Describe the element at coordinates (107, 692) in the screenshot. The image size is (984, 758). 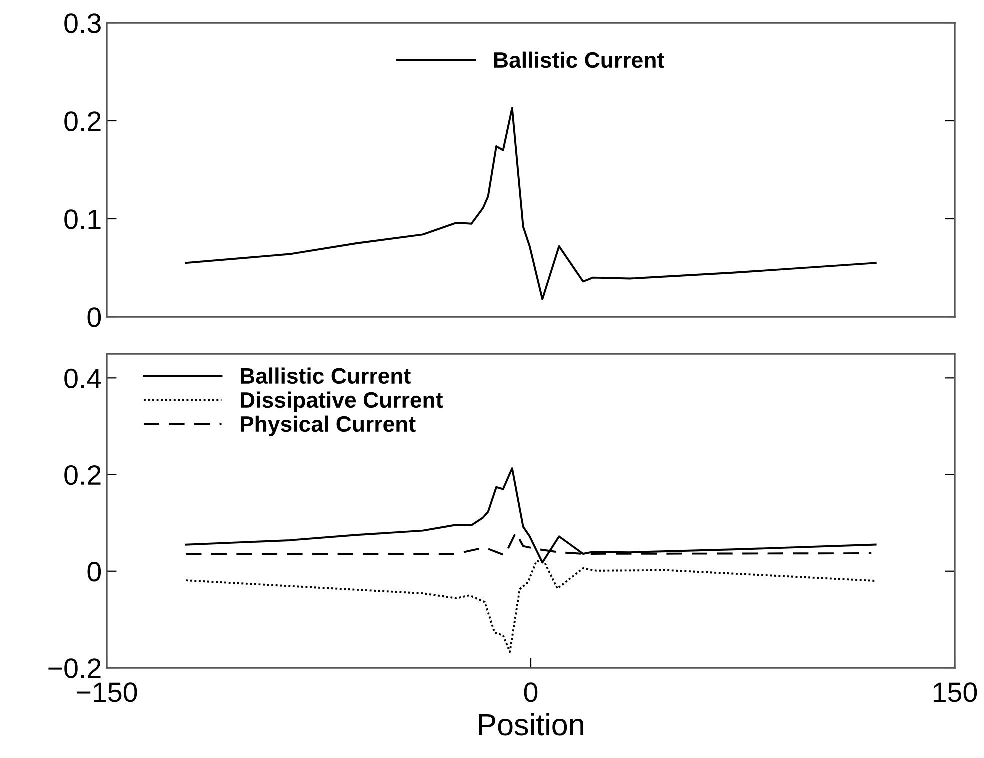
I see `x-tick-label: −150` at that location.